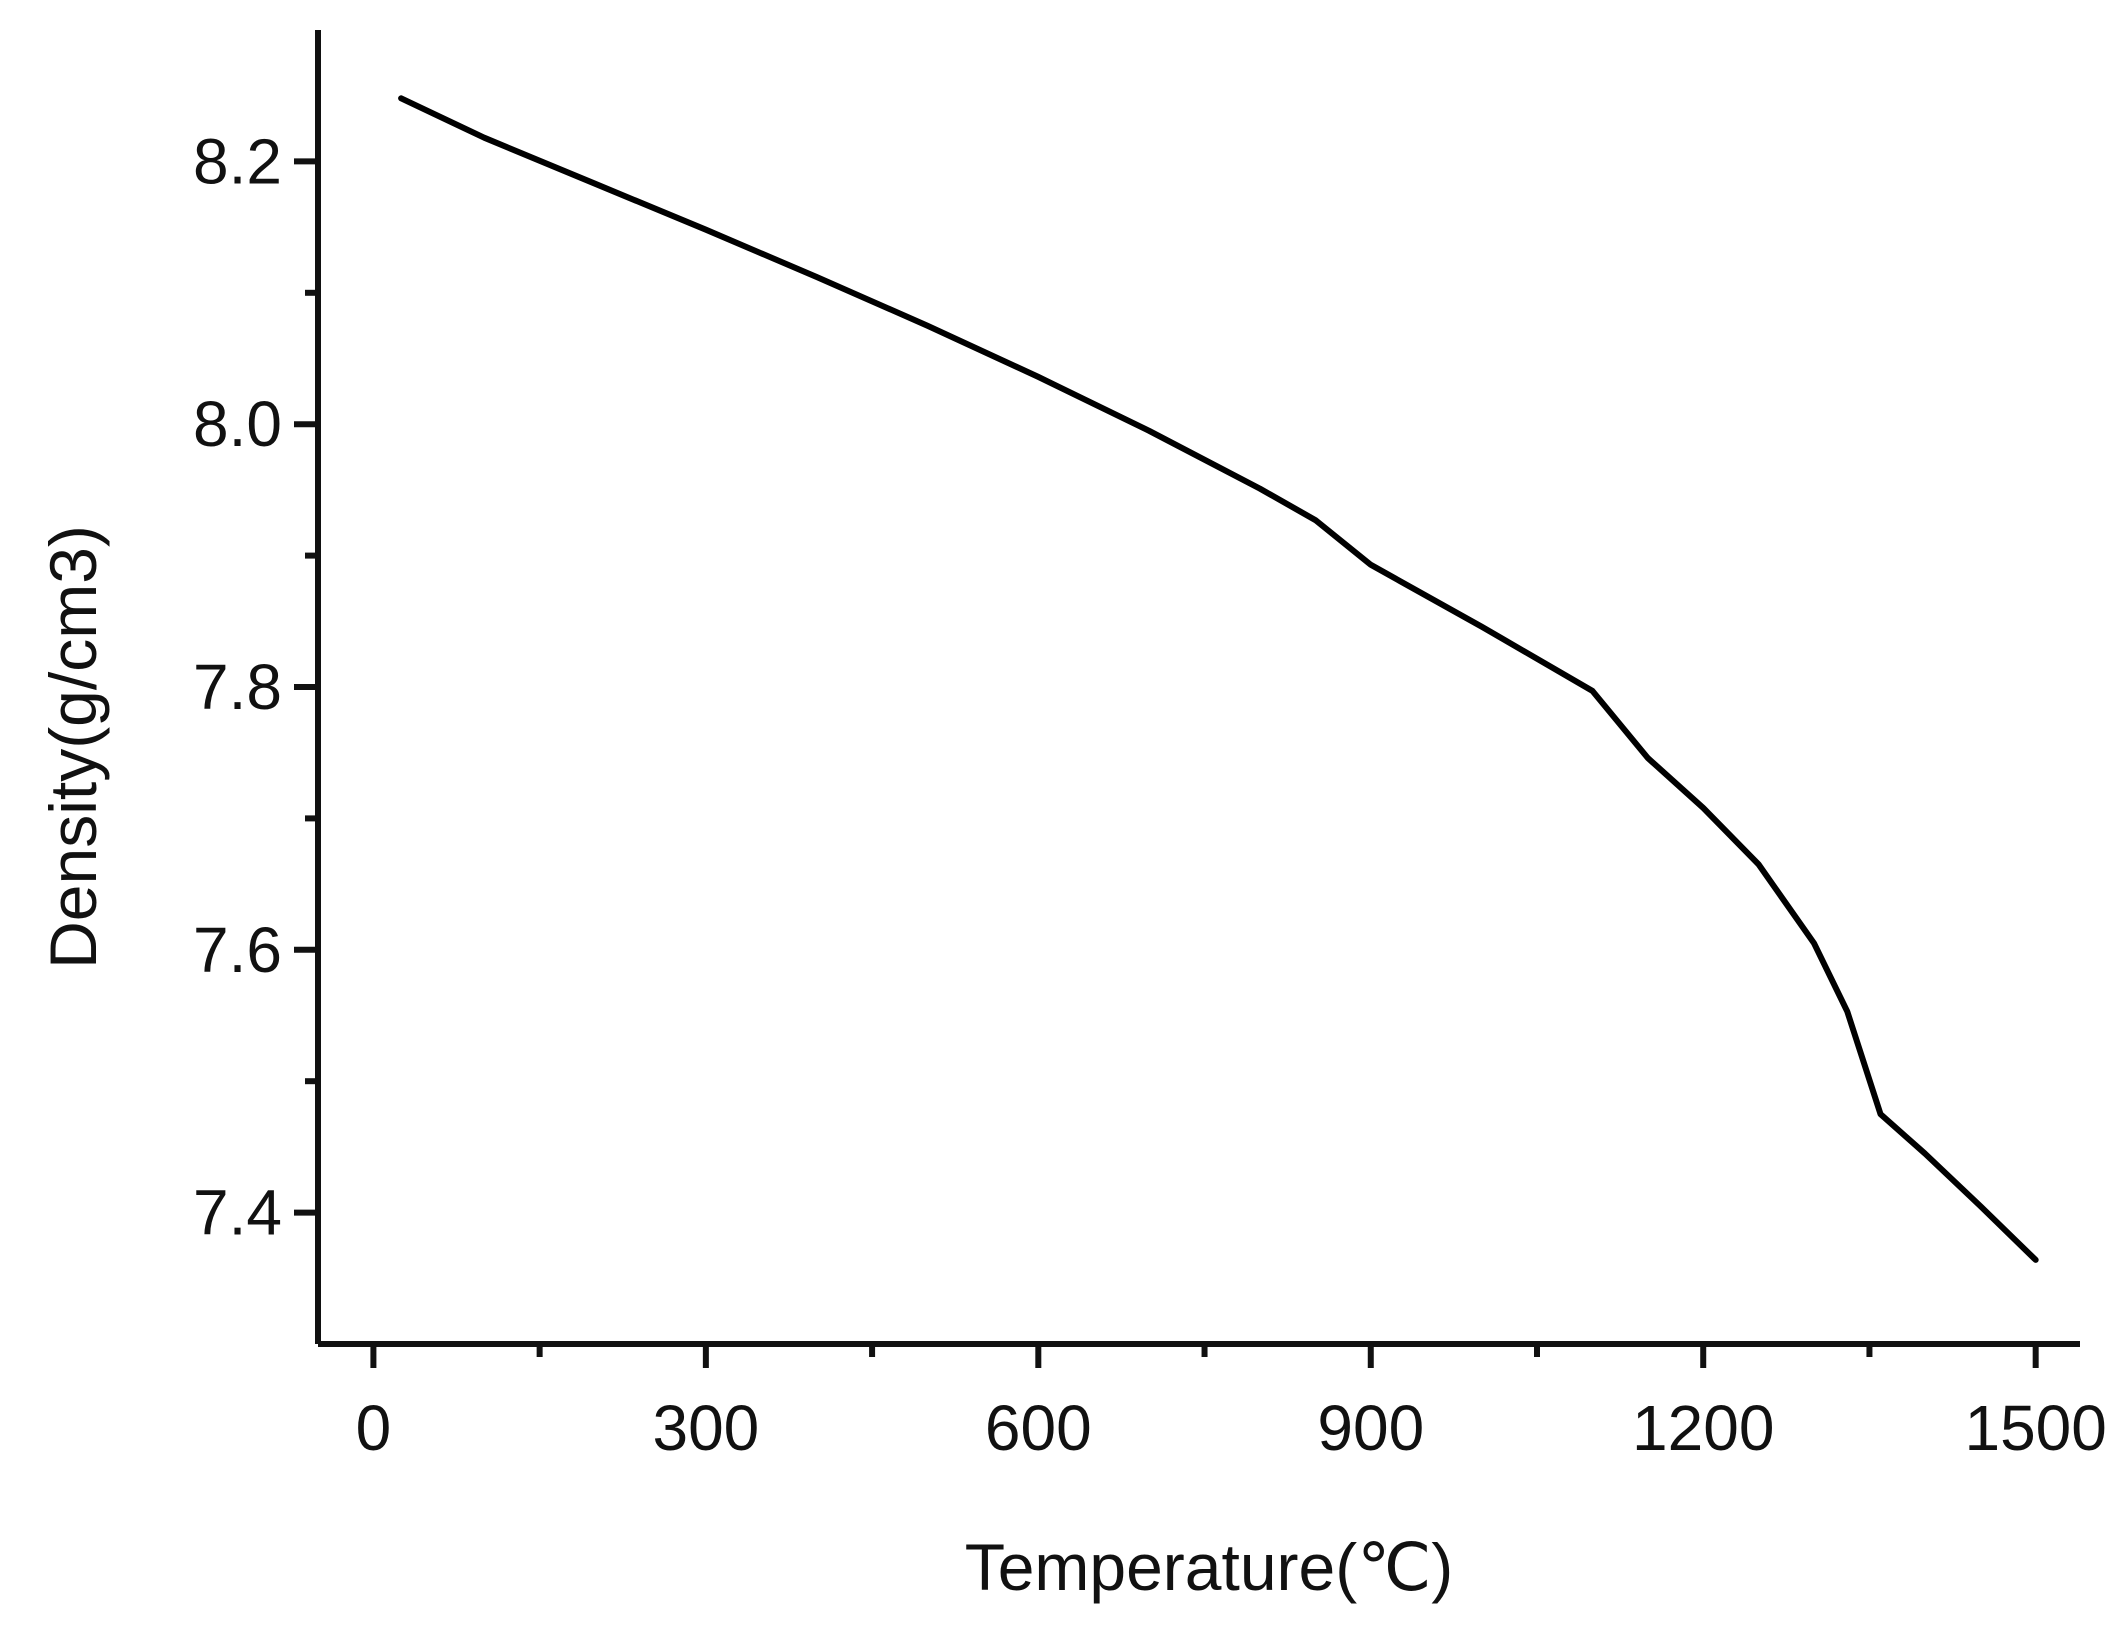  What do you see at coordinates (237, 1213) in the screenshot?
I see `y-tick-label: 7.4` at bounding box center [237, 1213].